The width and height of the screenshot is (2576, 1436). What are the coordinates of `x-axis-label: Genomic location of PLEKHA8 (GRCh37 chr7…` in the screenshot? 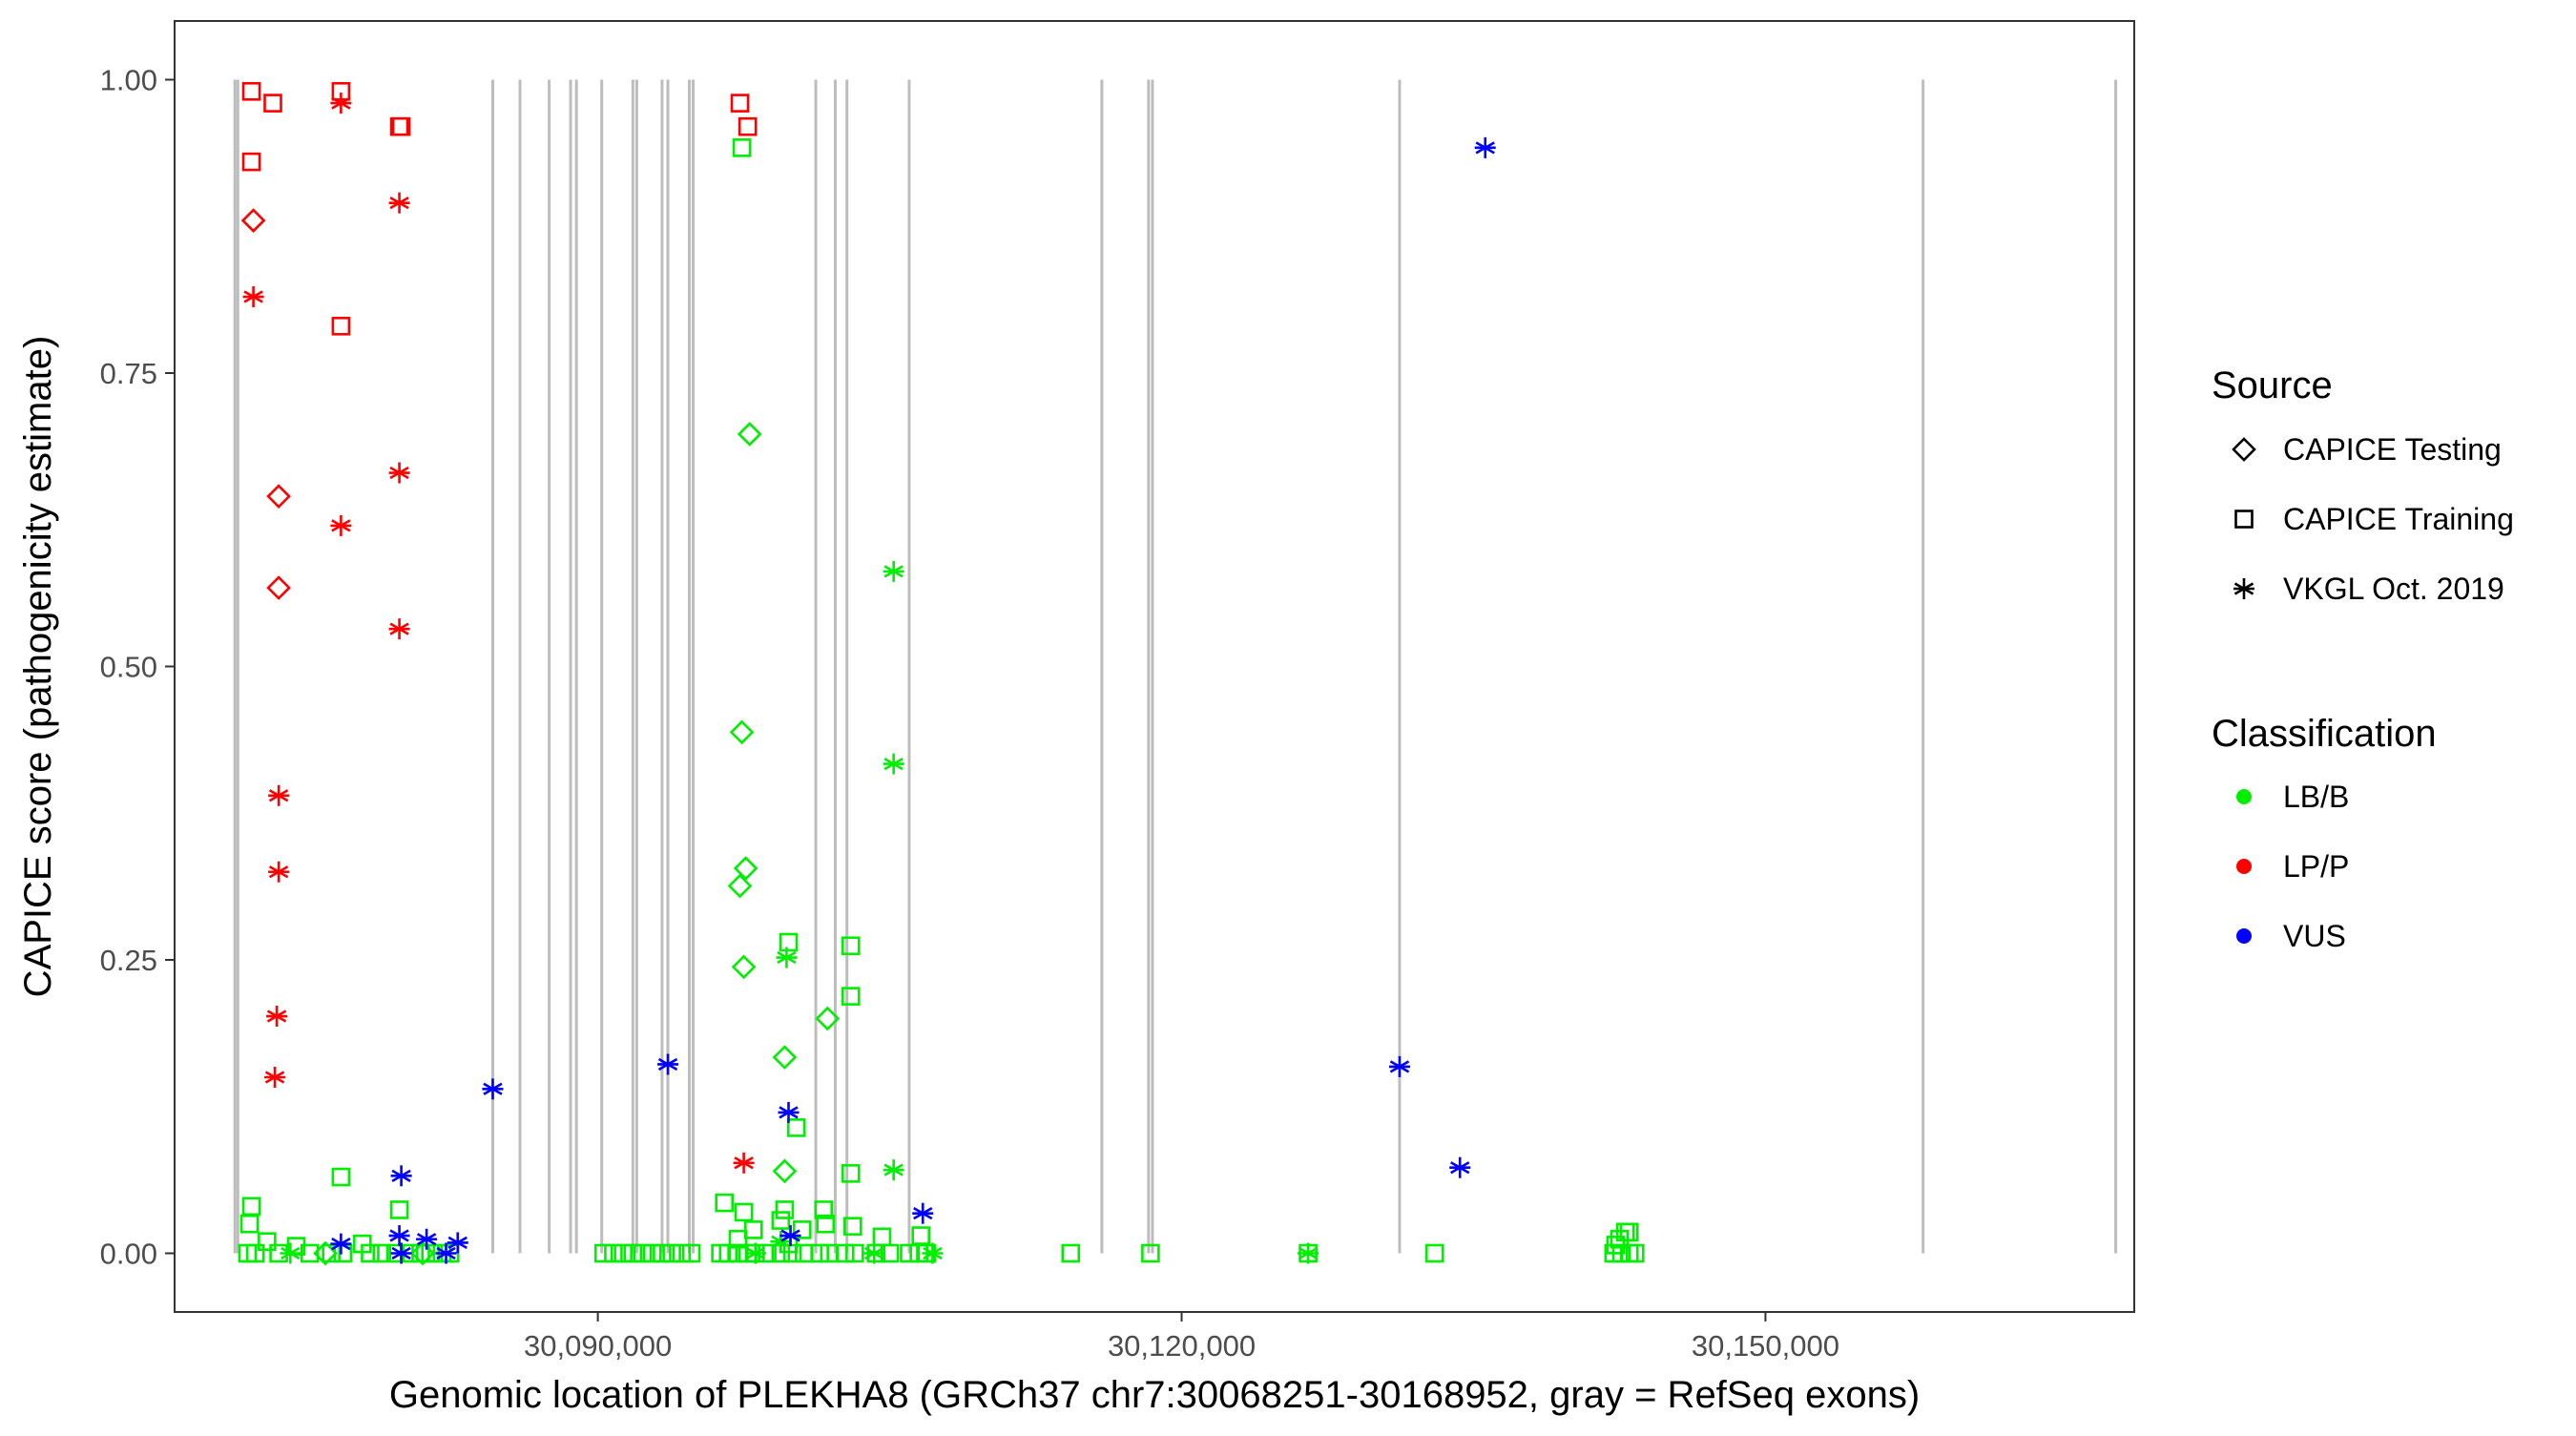 It's located at (1154, 1395).